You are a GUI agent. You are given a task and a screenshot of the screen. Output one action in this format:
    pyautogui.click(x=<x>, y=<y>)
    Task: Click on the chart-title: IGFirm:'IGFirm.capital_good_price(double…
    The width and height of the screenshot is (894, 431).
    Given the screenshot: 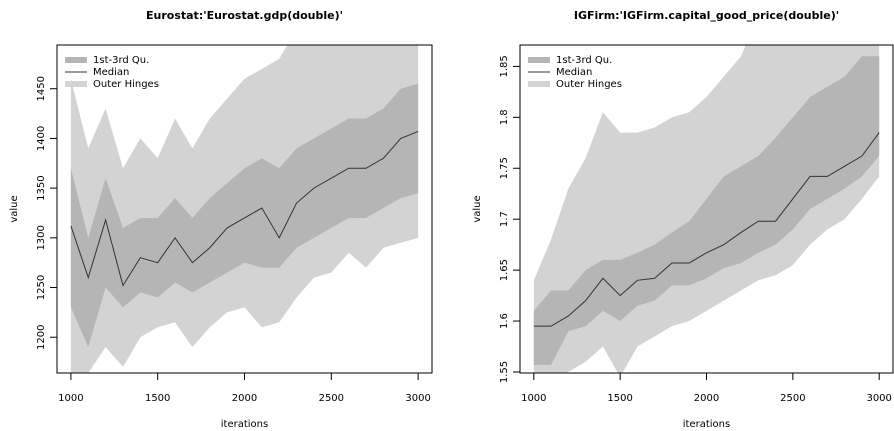 What is the action you would take?
    pyautogui.click(x=706, y=15)
    